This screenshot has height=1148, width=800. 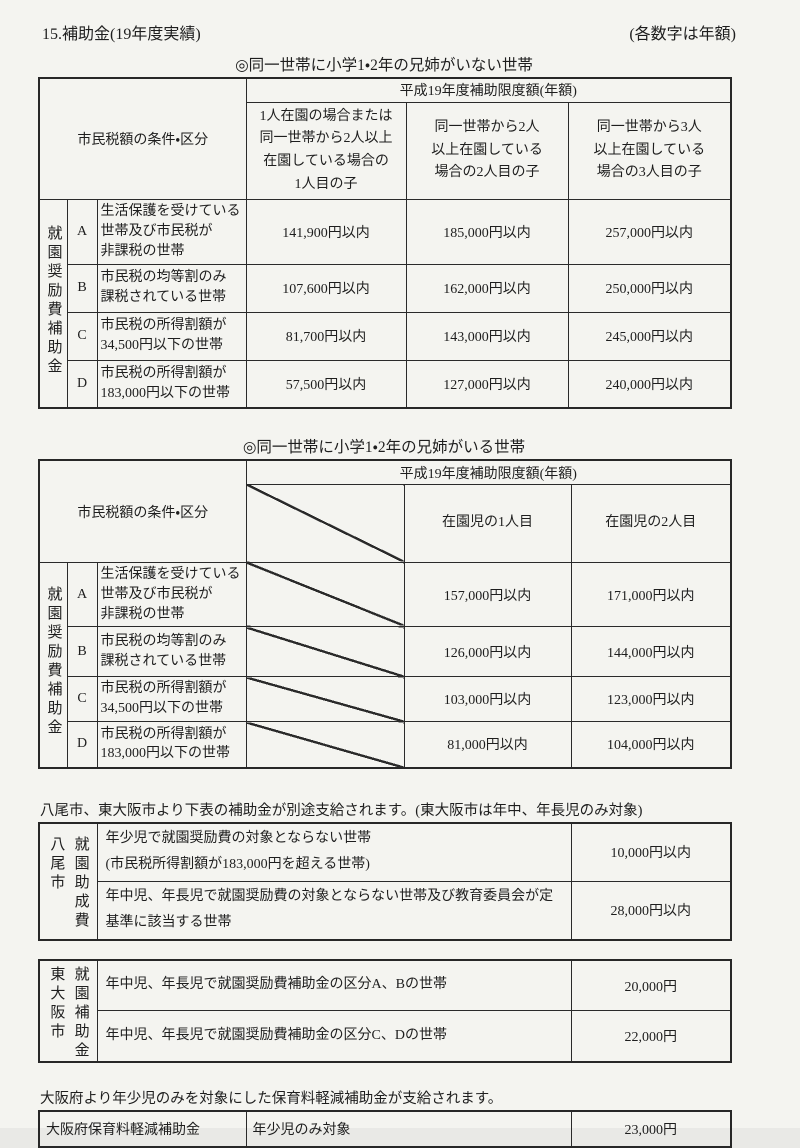 I want to click on table1-caption: ◎同一世帯に小学1・2年の兄姉がいない世帯, so click(x=384, y=65).